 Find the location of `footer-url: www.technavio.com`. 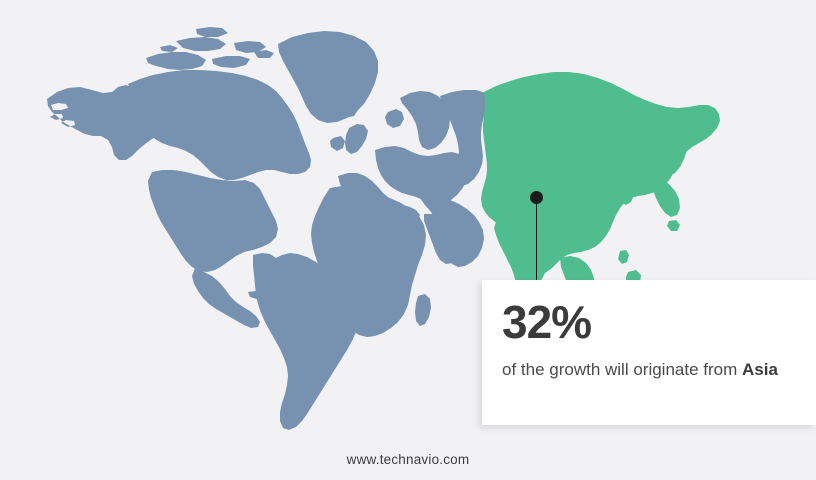

footer-url: www.technavio.com is located at coordinates (408, 459).